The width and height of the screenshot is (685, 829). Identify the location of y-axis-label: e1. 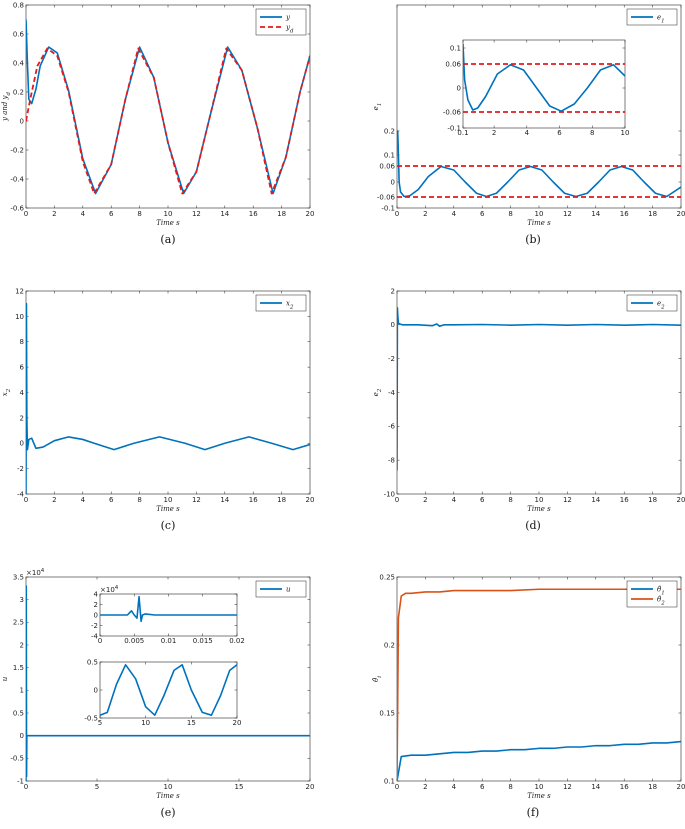
(377, 107).